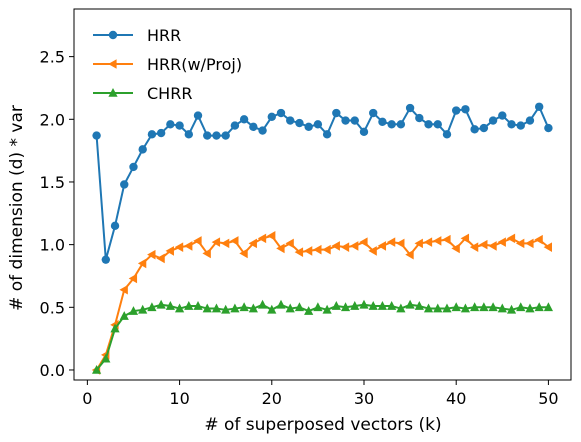 The height and width of the screenshot is (442, 581). Describe the element at coordinates (17, 208) in the screenshot. I see `y-axis-label: # of dimension (d) * var` at that location.